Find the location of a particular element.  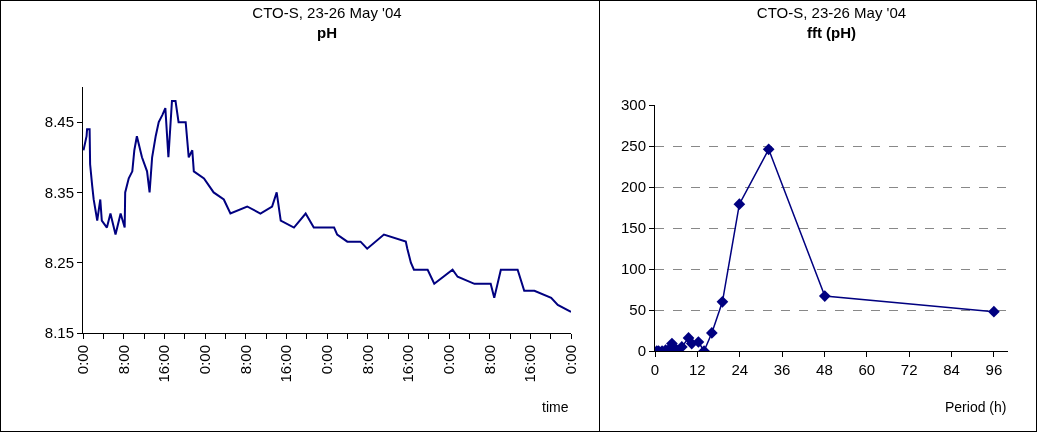

y-tick-label: 150 is located at coordinates (633, 228).